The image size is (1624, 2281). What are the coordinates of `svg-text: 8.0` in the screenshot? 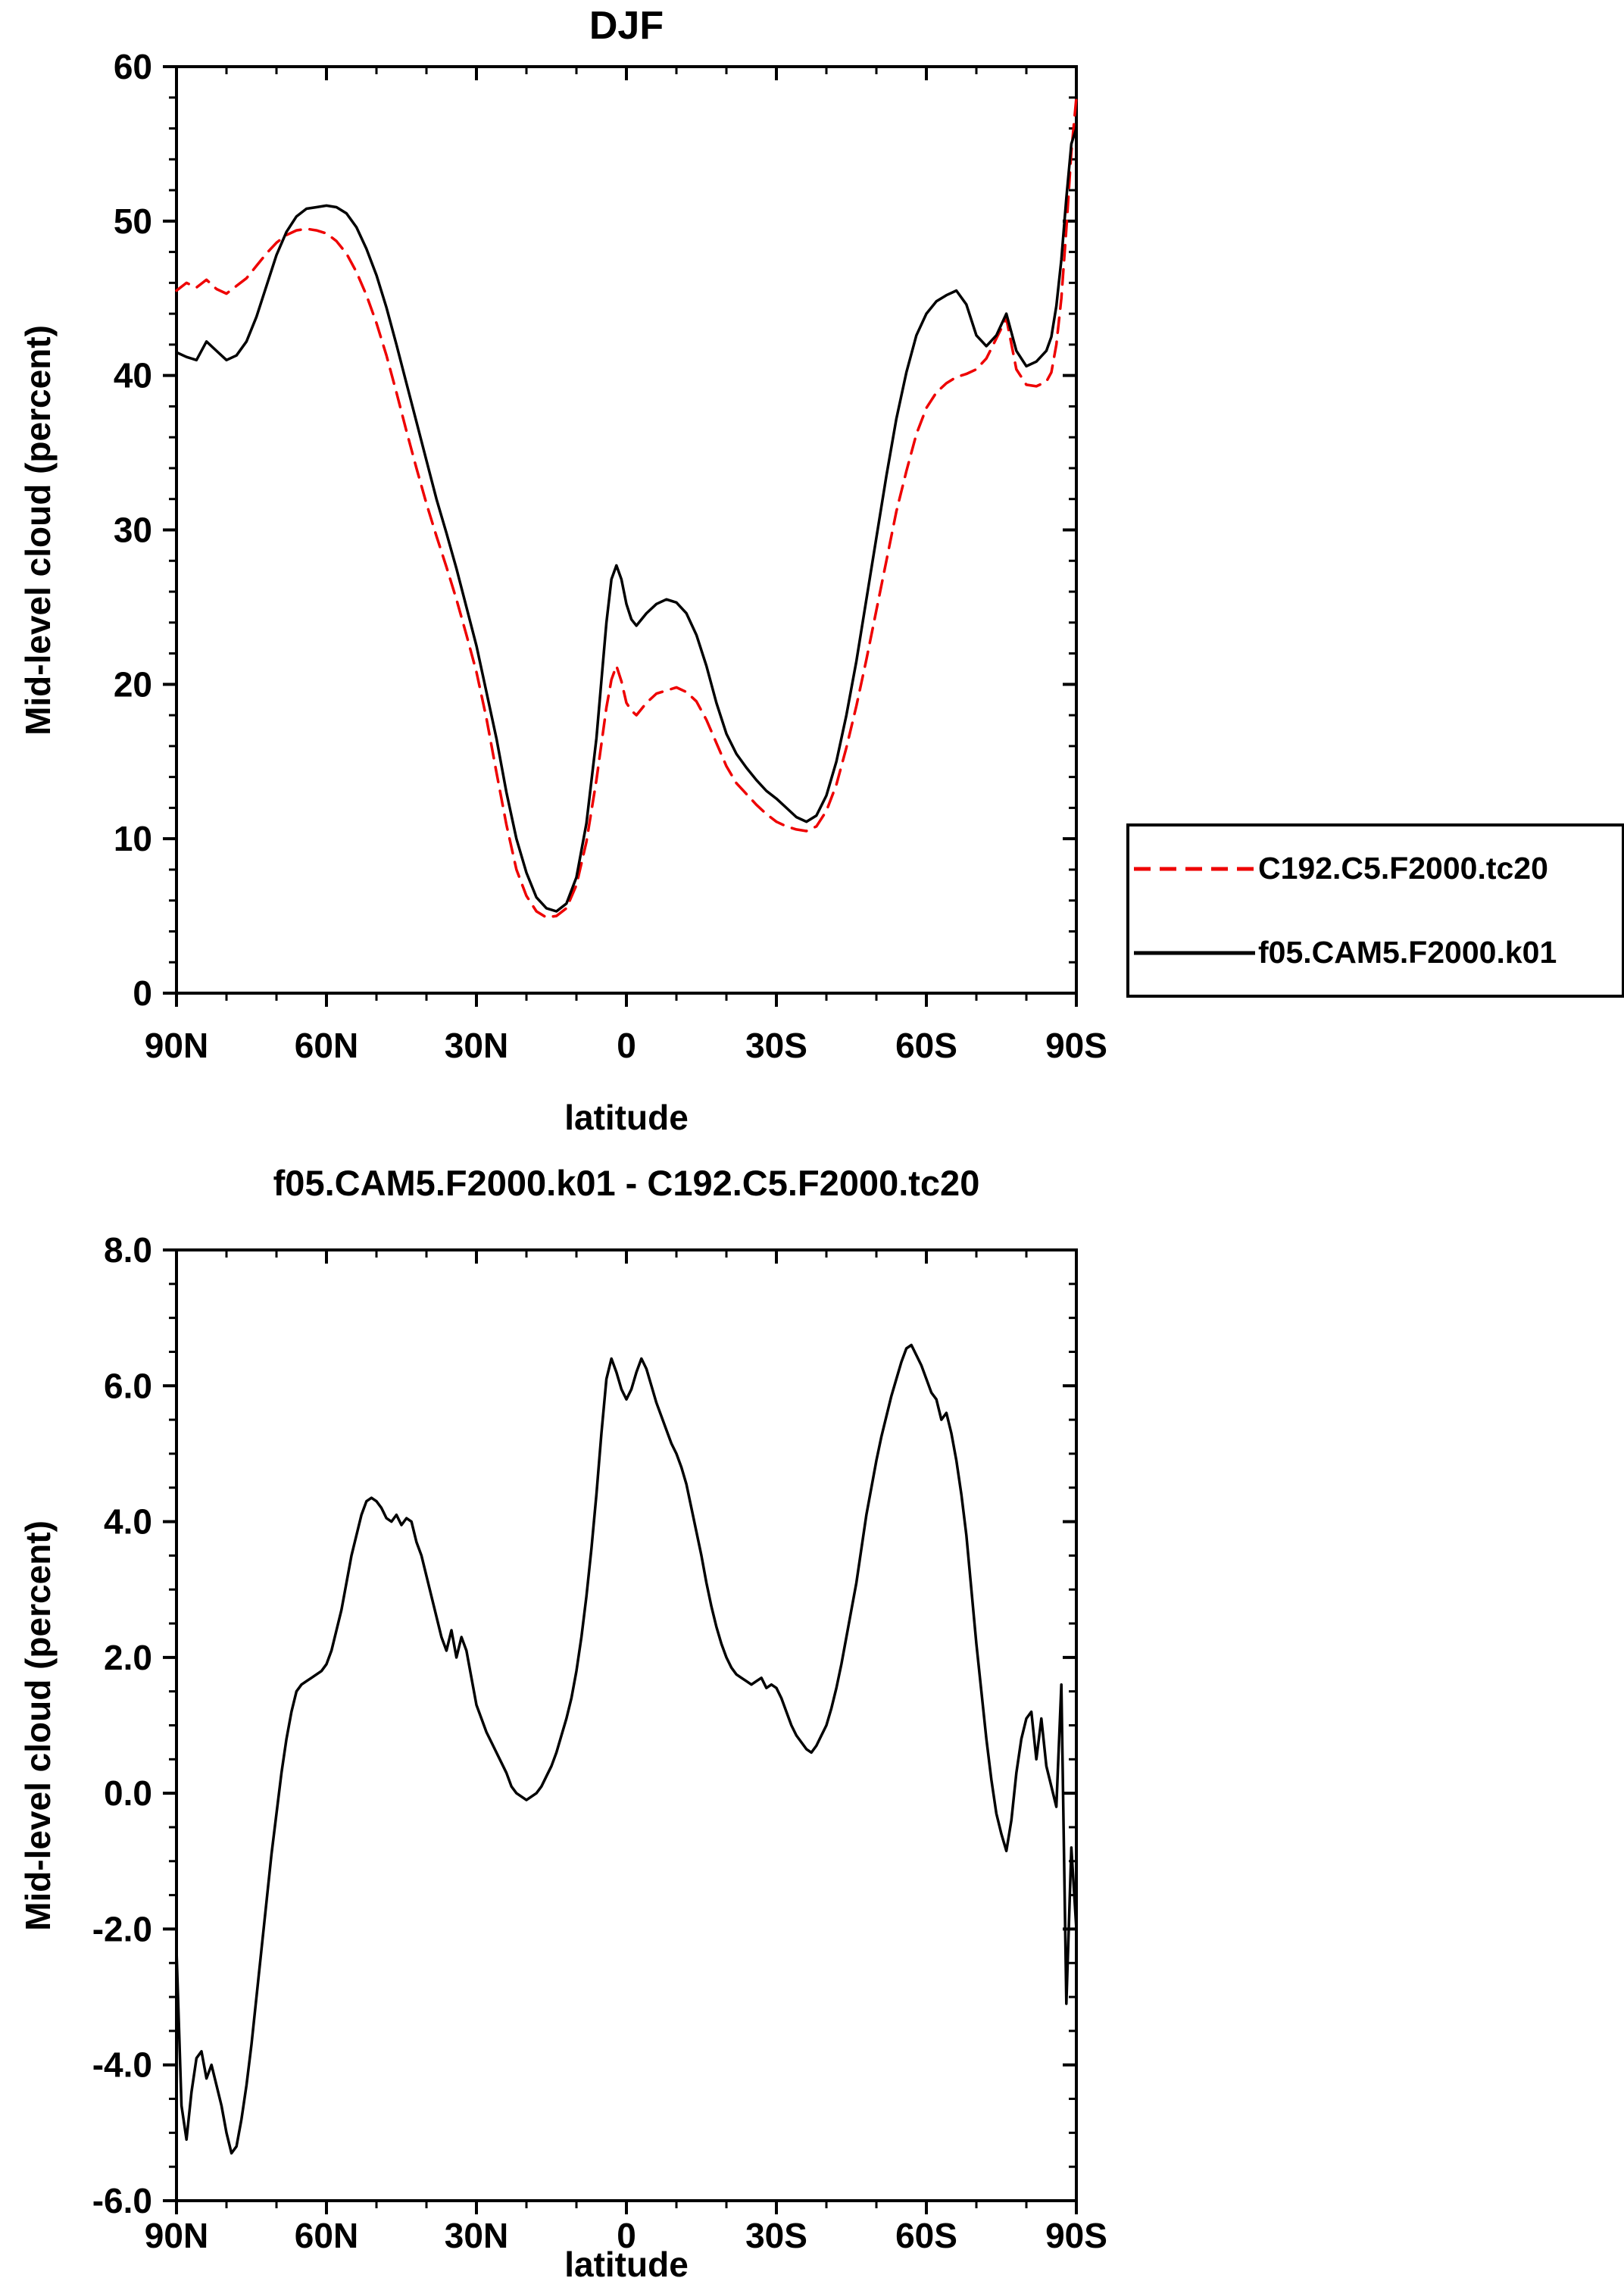 It's located at (128, 1250).